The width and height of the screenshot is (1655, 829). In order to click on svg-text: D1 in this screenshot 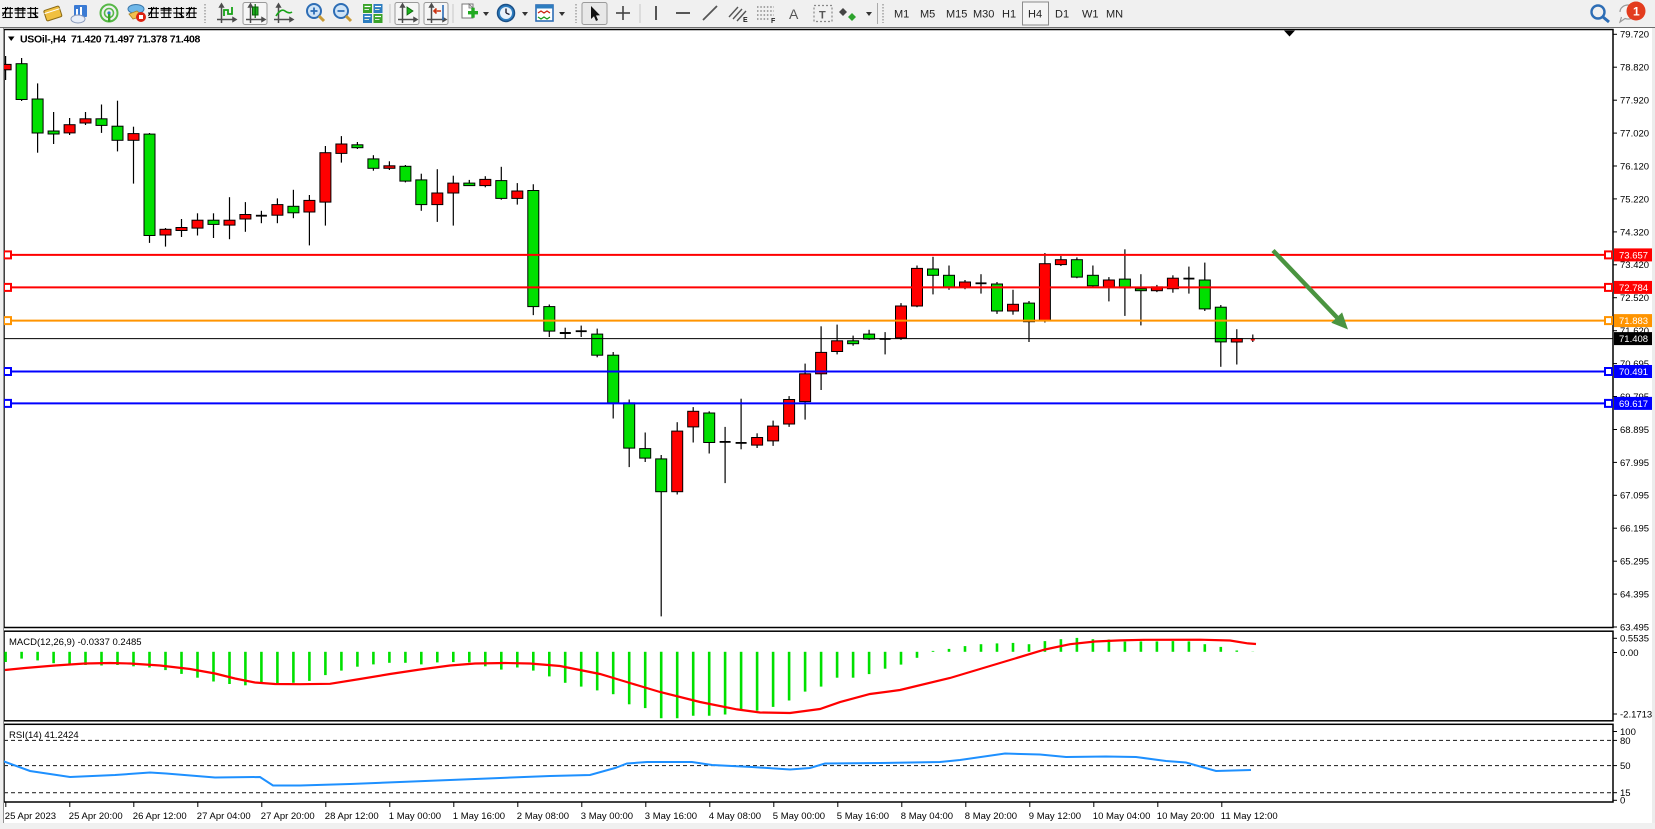, I will do `click(1062, 15)`.